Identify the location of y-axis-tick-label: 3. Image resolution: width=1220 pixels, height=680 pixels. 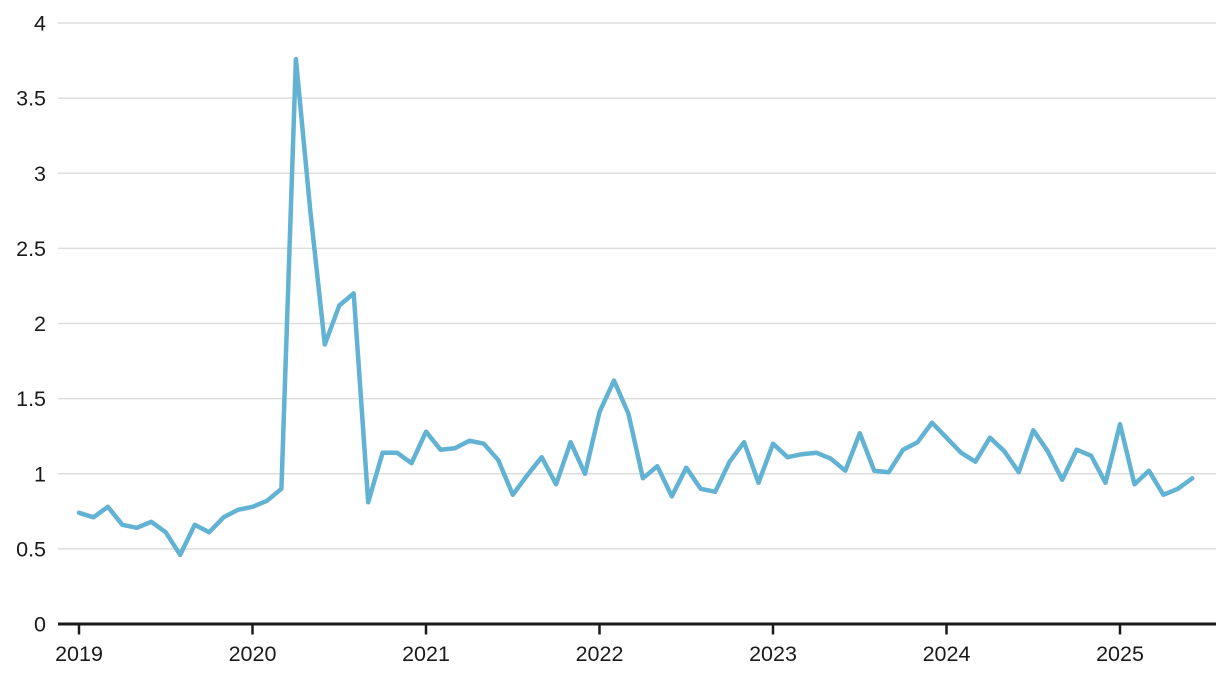
(40, 174).